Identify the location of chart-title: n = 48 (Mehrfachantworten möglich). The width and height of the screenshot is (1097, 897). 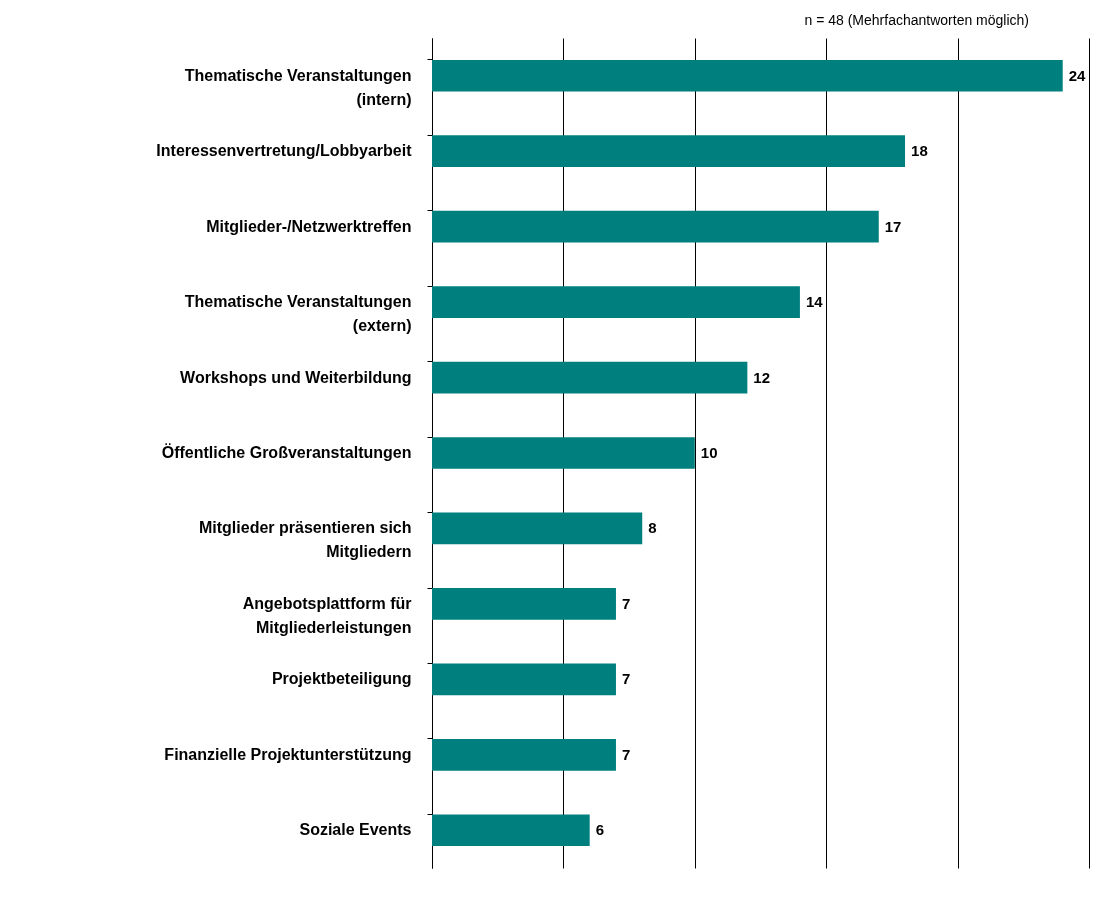
(916, 20).